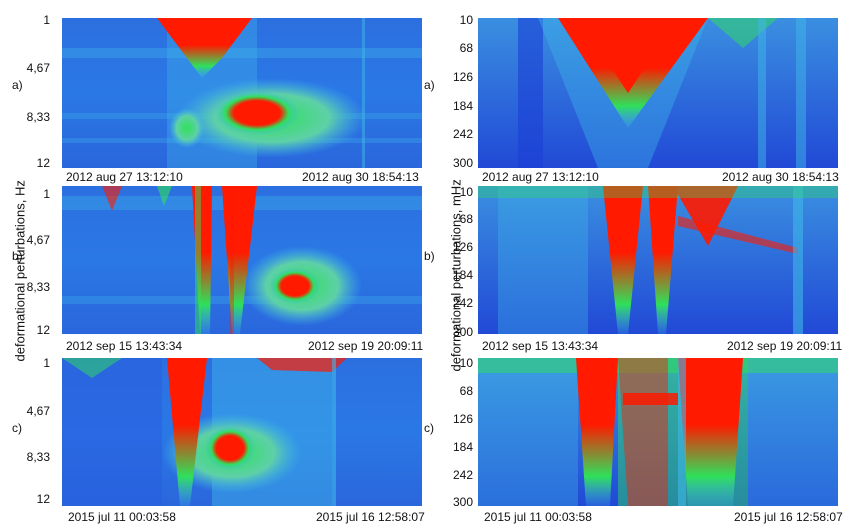  I want to click on right-a-tick-0: 10, so click(466, 20).